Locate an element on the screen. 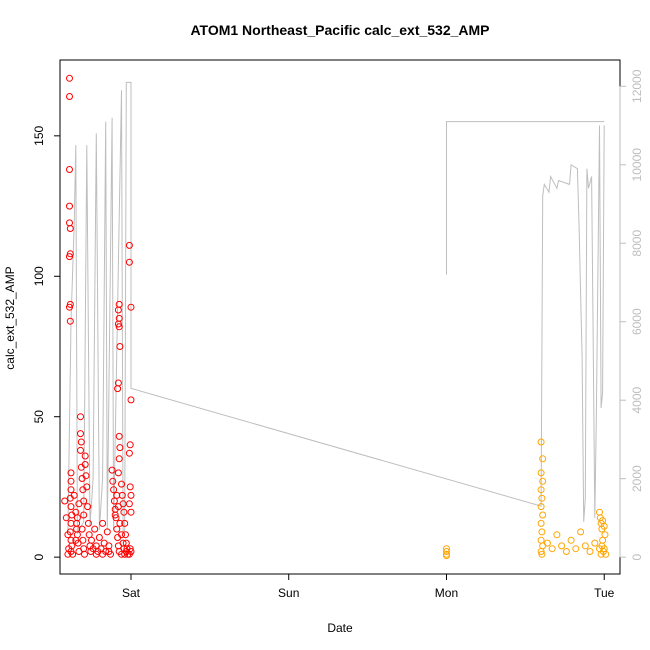 The height and width of the screenshot is (650, 650). x-tick-label: Sat is located at coordinates (131, 593).